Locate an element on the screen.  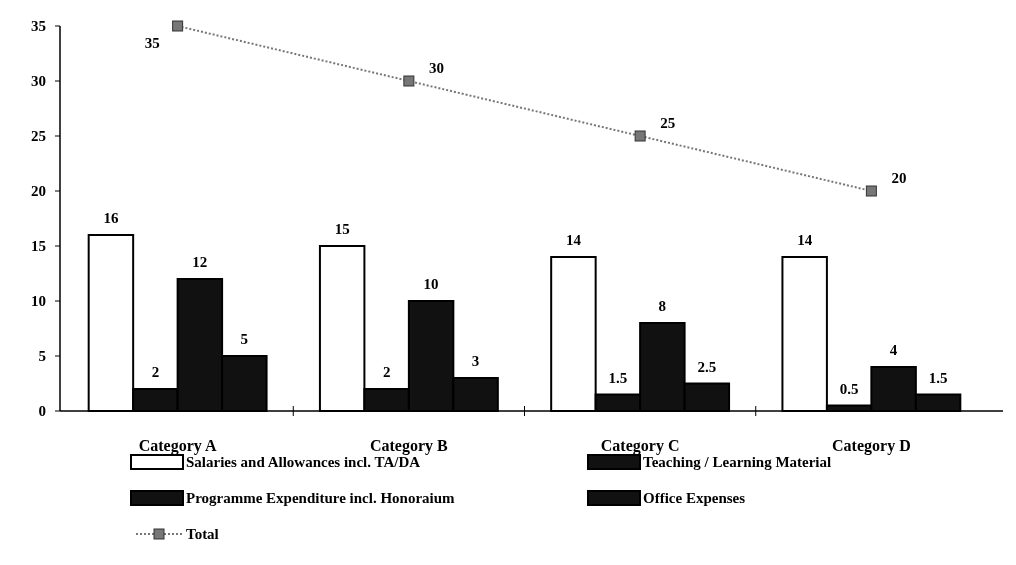
y-tick-label: 0 is located at coordinates (42, 411).